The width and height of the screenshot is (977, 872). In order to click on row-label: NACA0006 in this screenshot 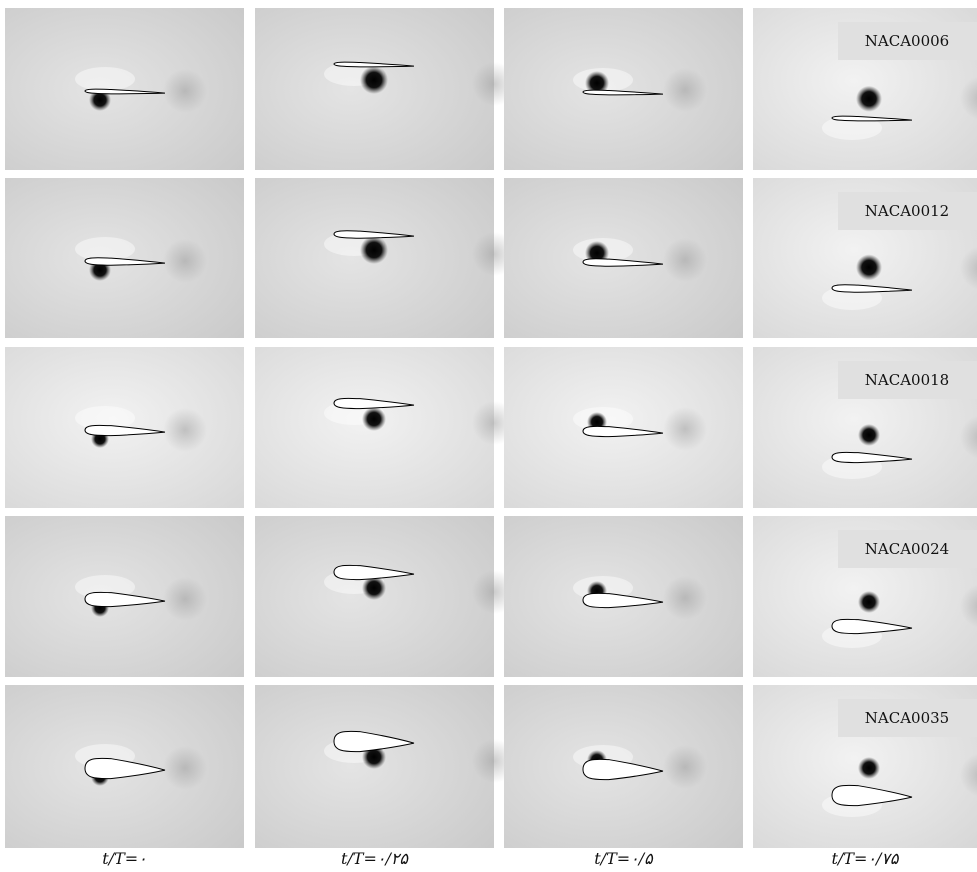, I will do `click(907, 41)`.